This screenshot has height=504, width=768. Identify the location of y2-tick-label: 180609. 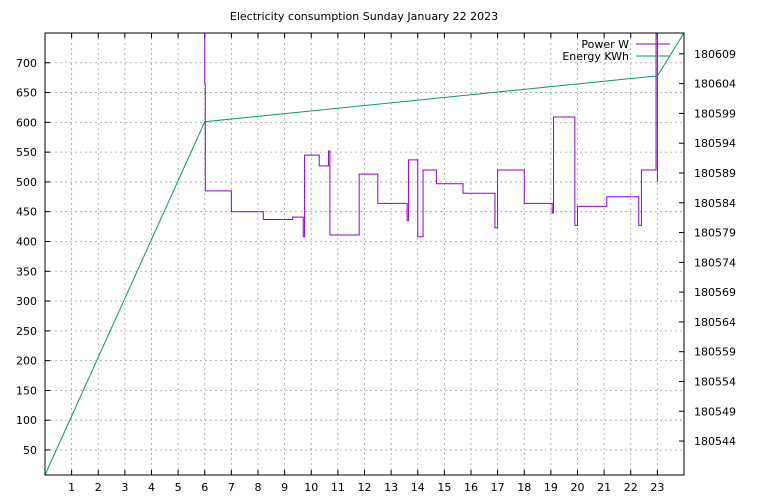
(715, 54).